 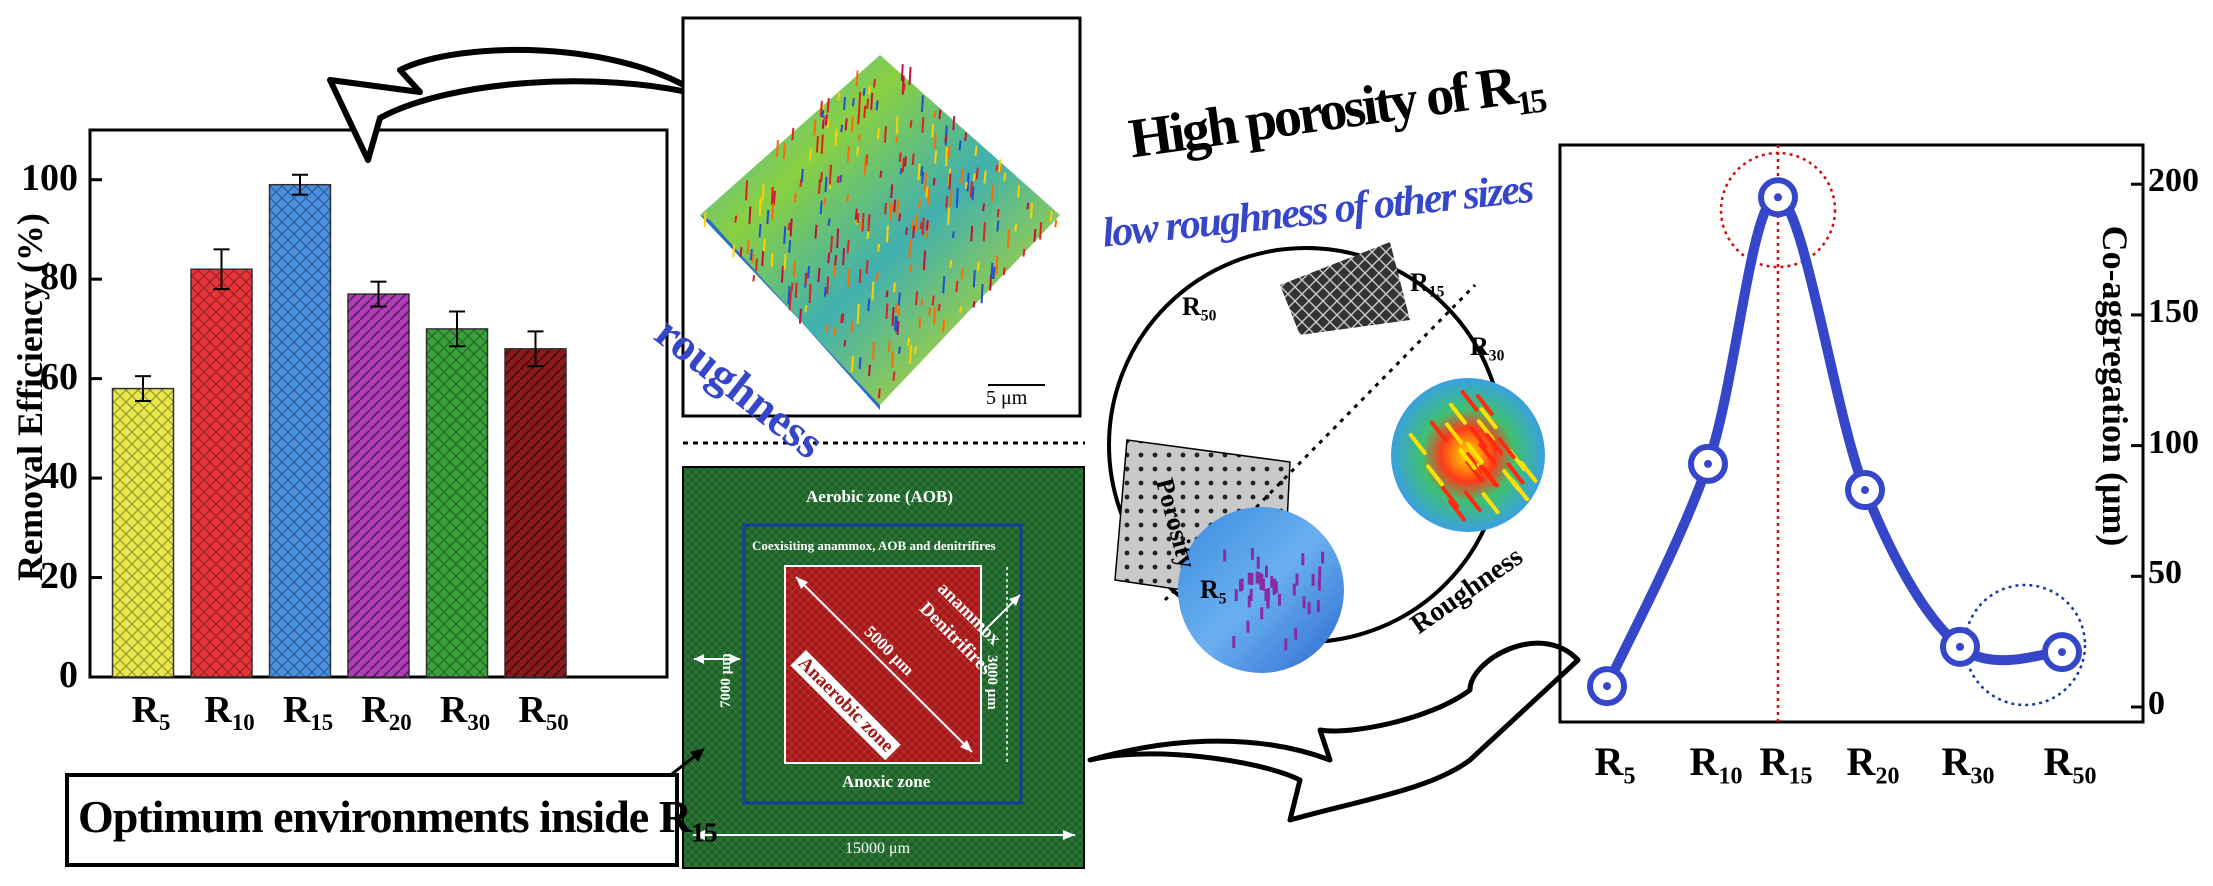 What do you see at coordinates (2173, 181) in the screenshot?
I see `line-y-tick-label: 200` at bounding box center [2173, 181].